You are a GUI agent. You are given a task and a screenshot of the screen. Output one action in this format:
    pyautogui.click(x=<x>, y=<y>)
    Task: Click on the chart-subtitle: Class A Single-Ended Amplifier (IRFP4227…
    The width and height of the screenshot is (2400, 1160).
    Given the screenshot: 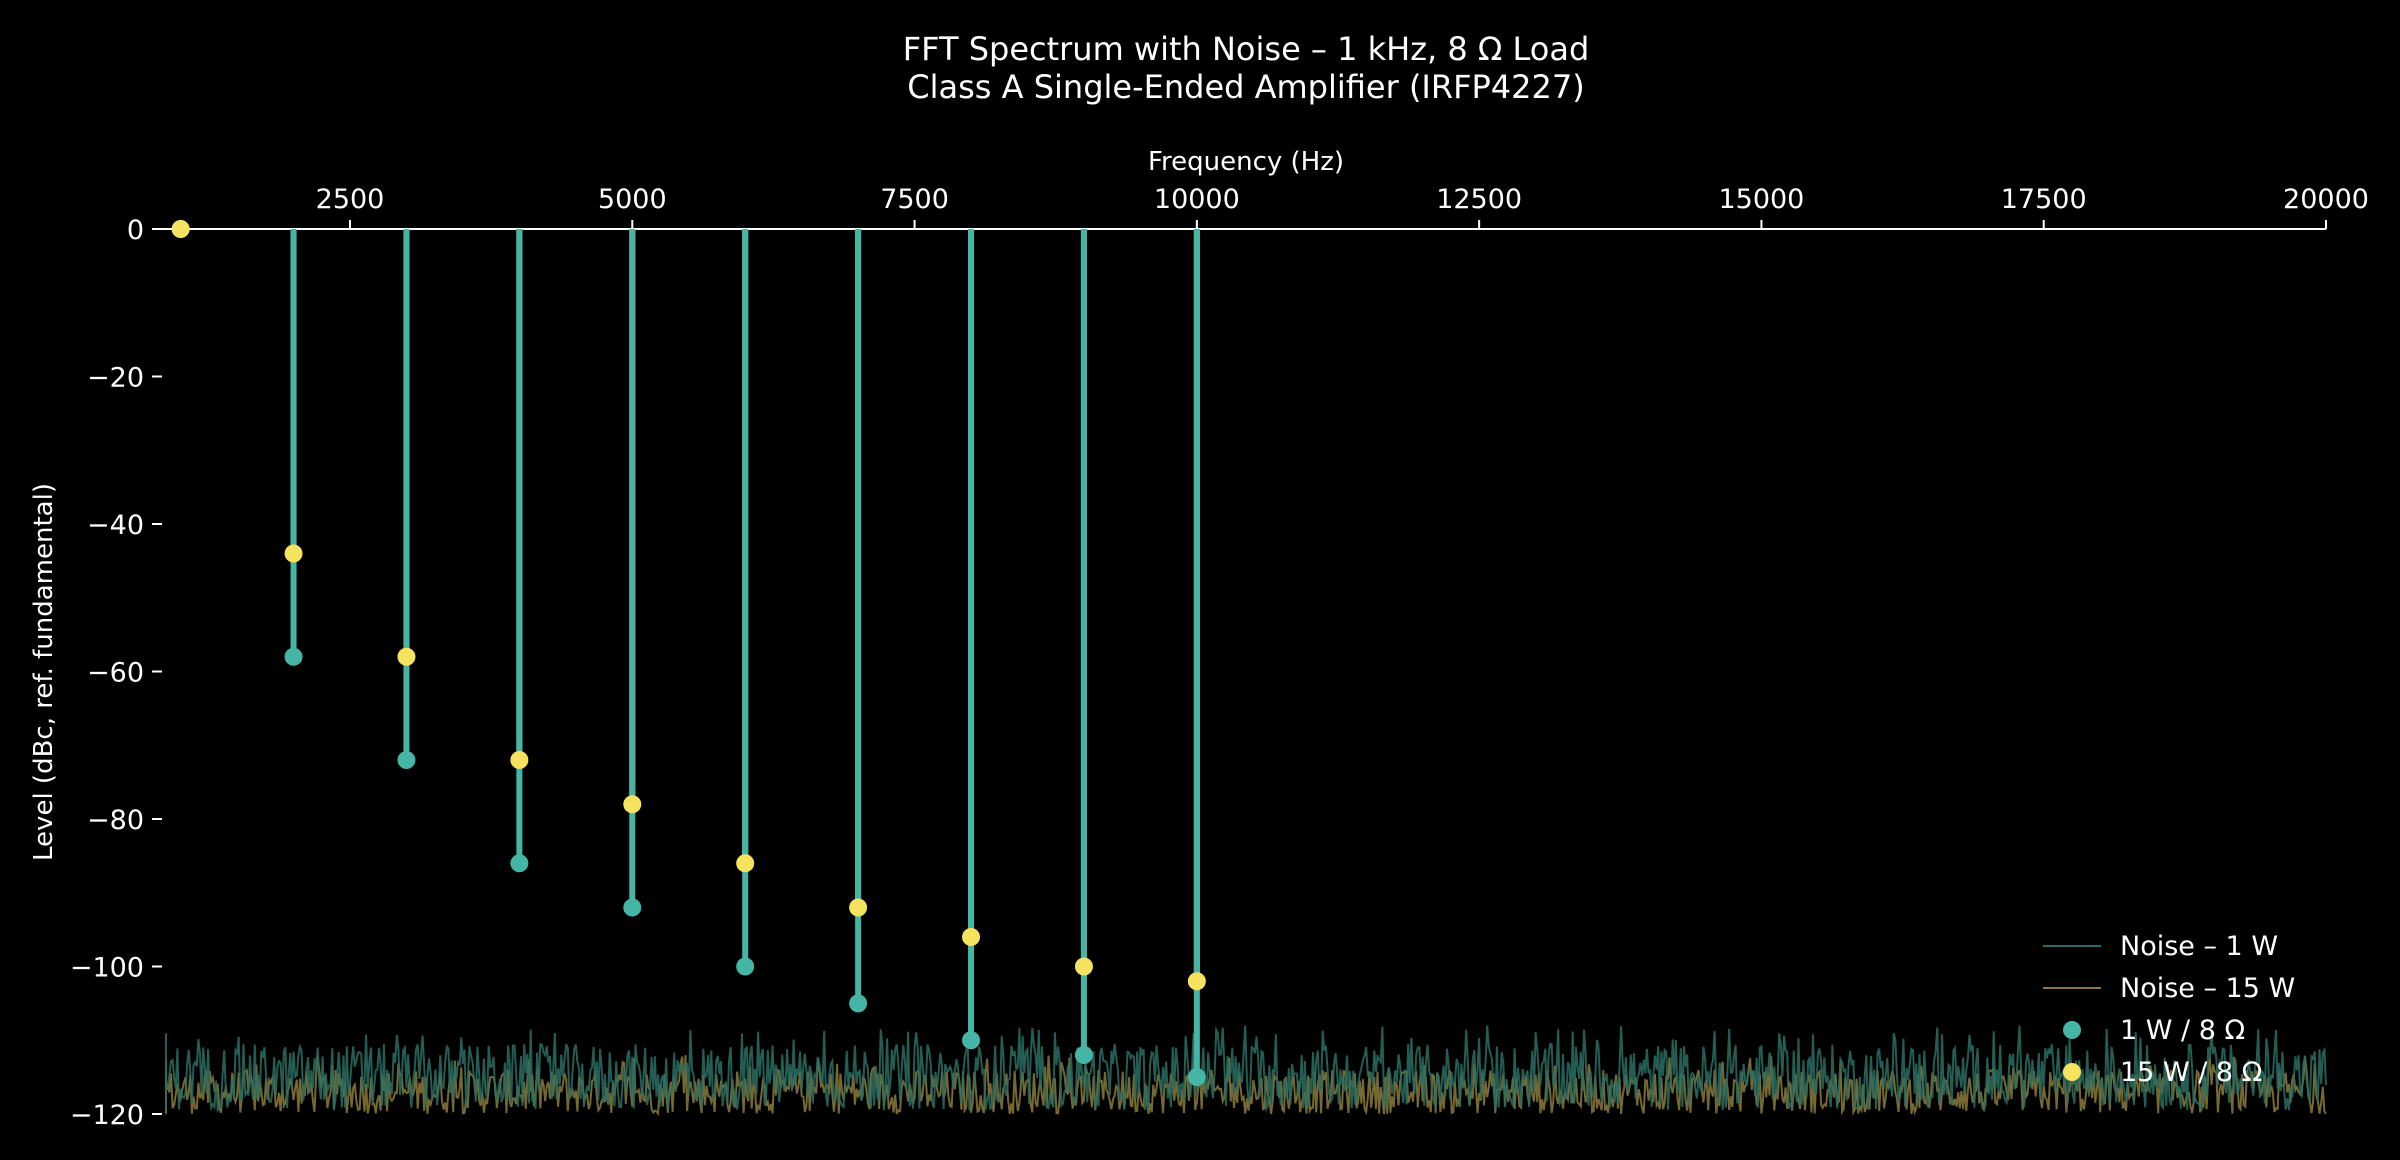 What is the action you would take?
    pyautogui.click(x=1245, y=87)
    